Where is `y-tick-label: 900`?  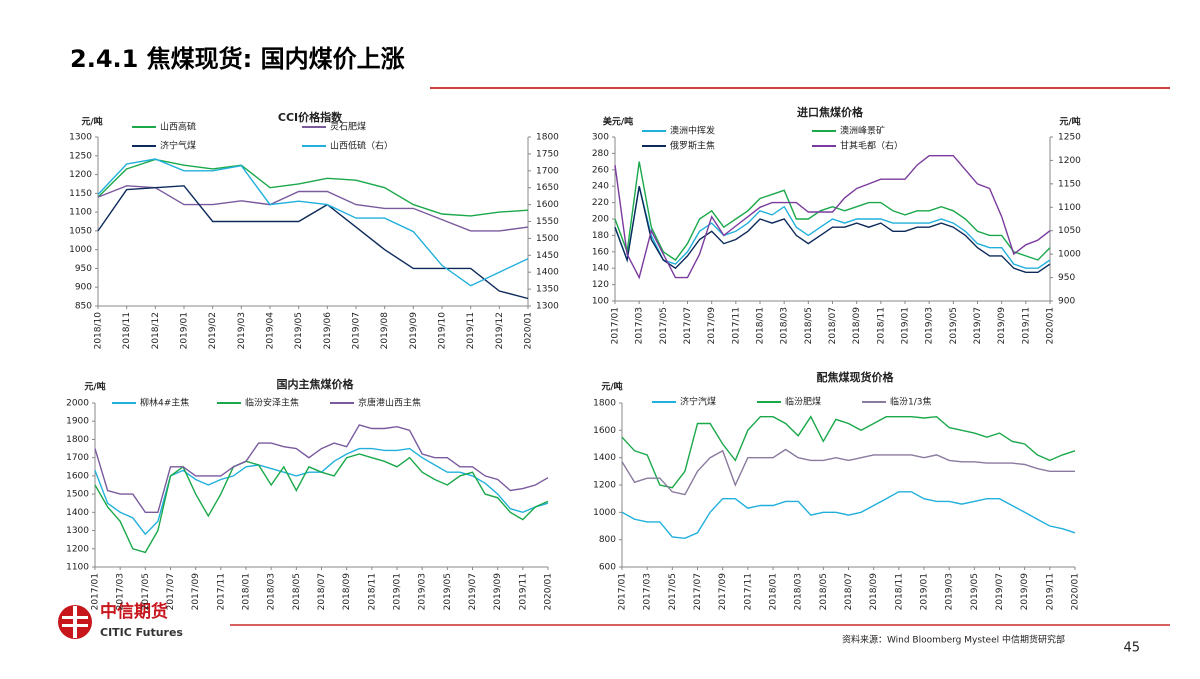 y-tick-label: 900 is located at coordinates (83, 288).